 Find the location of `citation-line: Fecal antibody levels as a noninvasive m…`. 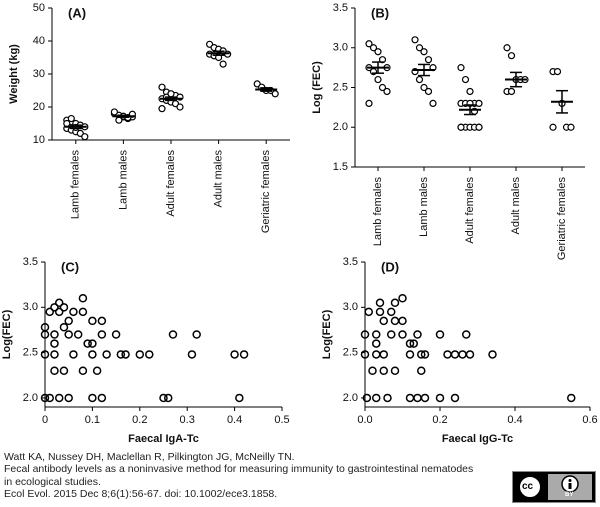

citation-line: Fecal antibody levels as a noninvasive m… is located at coordinates (239, 469).